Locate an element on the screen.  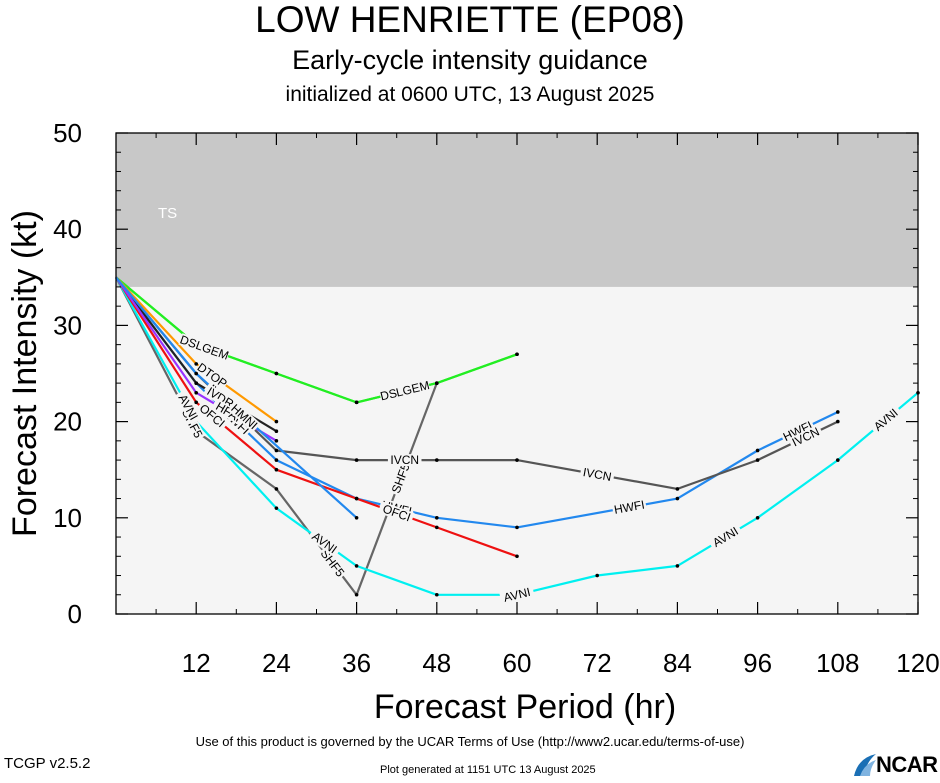
series-label-avni: AVNI is located at coordinates (517, 595).